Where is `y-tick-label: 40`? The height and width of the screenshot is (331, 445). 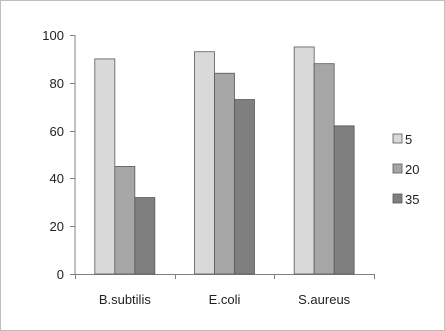
y-tick-label: 40 is located at coordinates (57, 178).